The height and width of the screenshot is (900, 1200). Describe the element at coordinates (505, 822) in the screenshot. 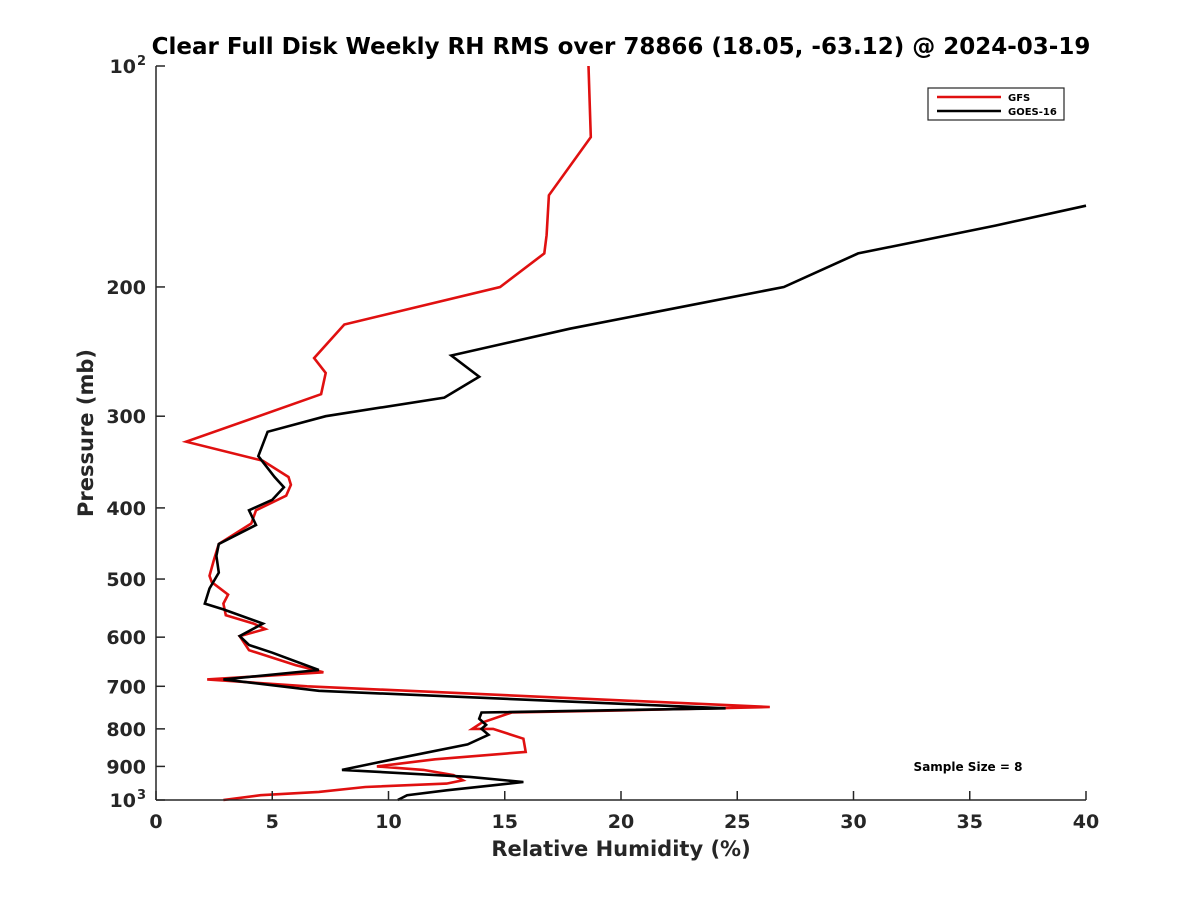

I see `x-tick-label: 15` at that location.